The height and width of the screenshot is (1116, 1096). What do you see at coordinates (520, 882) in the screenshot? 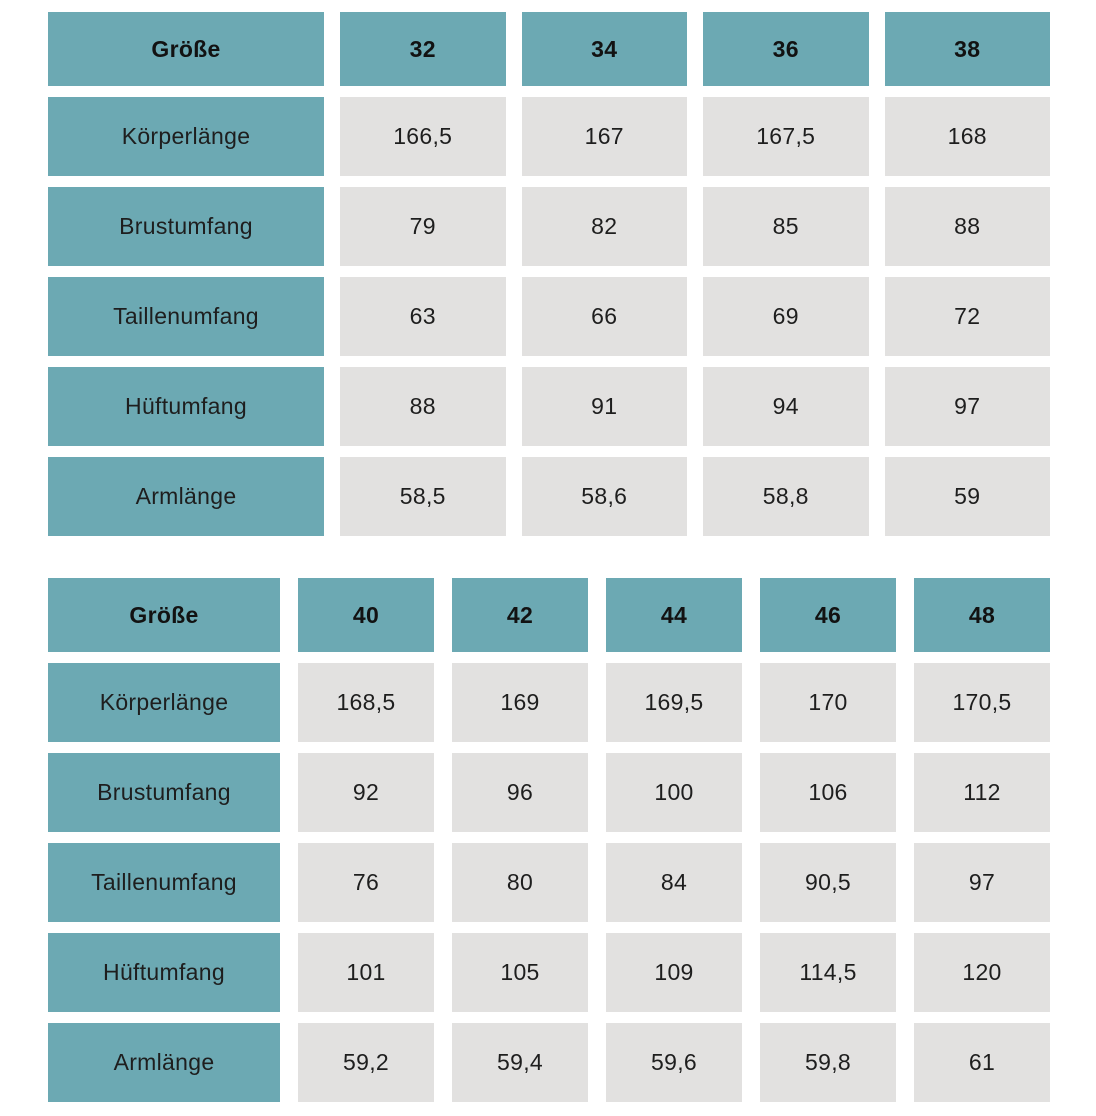
I see `measurement-value-cell: 80` at bounding box center [520, 882].